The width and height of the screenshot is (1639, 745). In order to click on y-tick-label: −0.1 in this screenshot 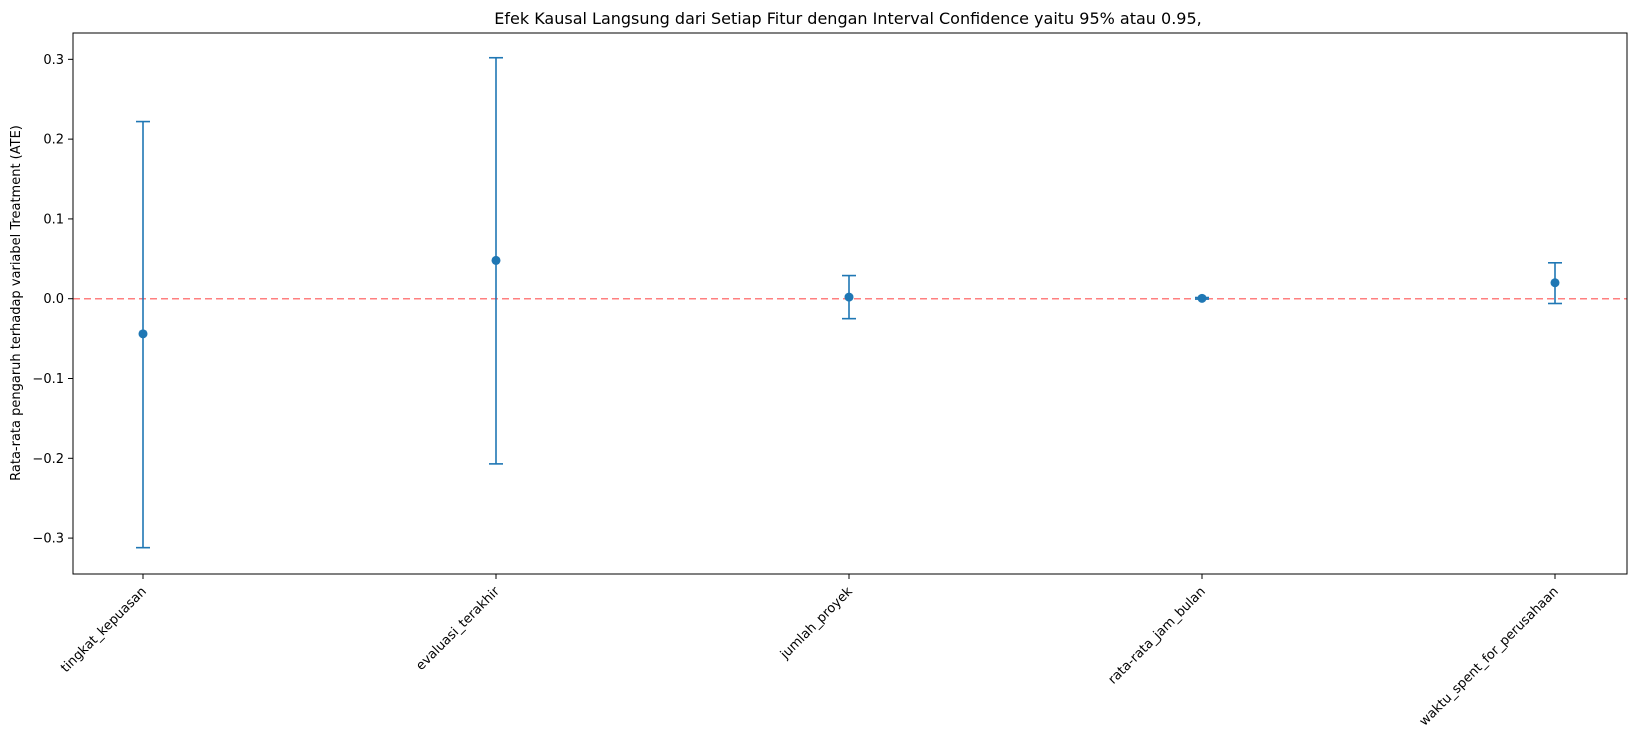, I will do `click(48, 379)`.